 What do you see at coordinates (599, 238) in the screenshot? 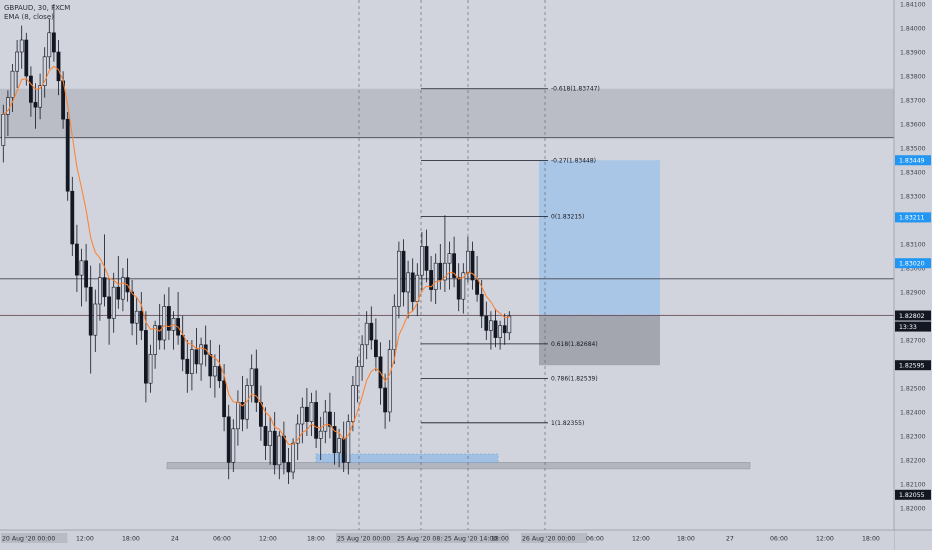
I see `position-target-zone` at bounding box center [599, 238].